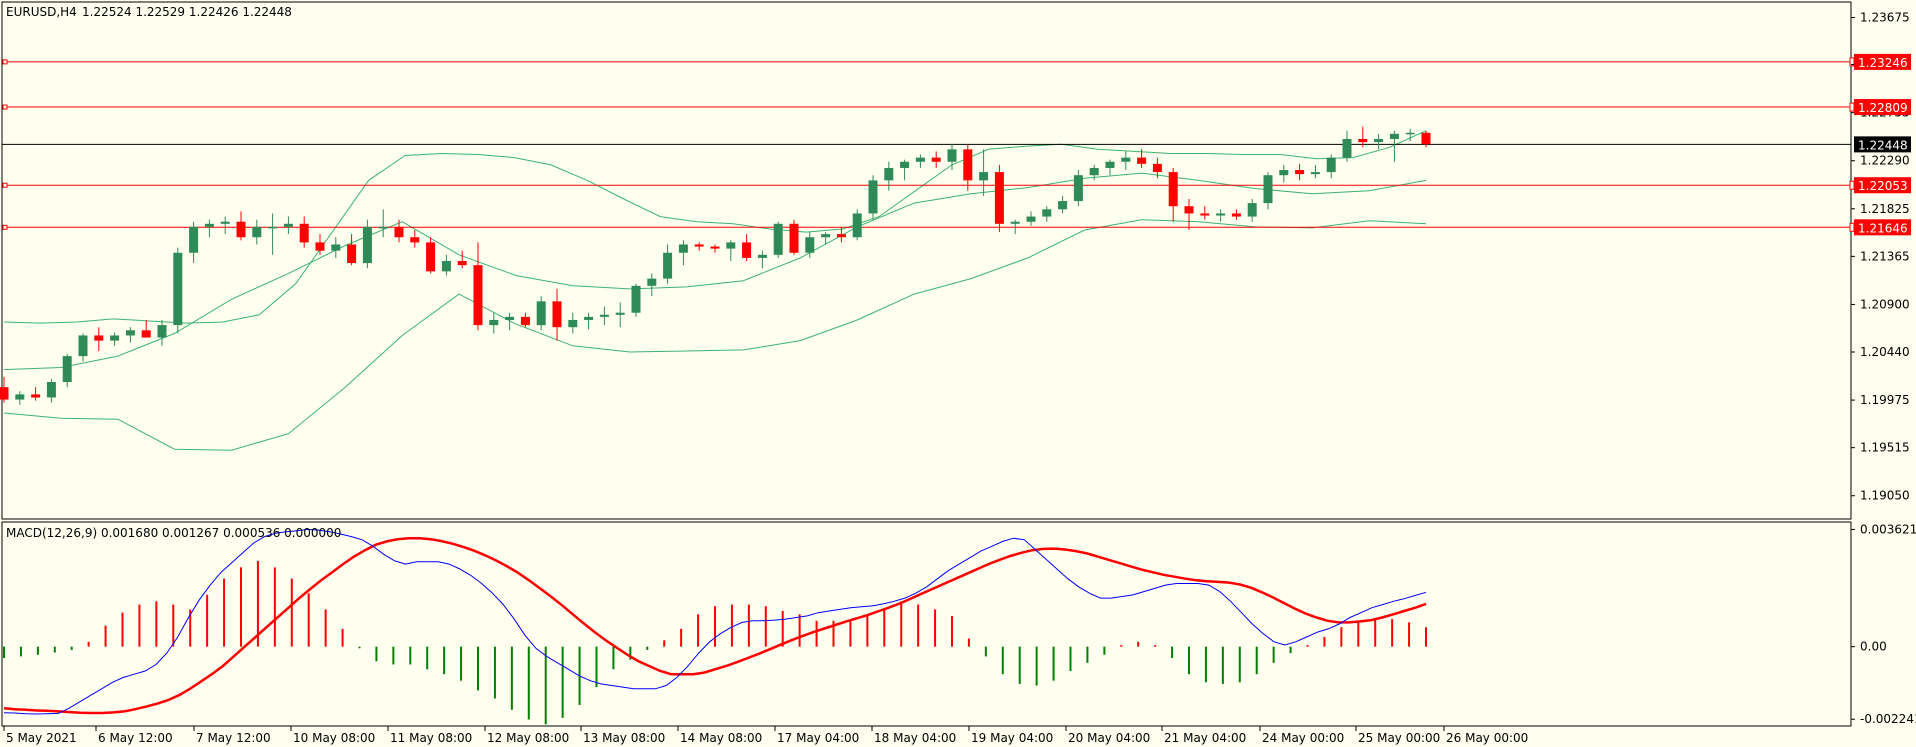 The image size is (1916, 747). I want to click on macd-tick-label: 0.00, so click(1873, 647).